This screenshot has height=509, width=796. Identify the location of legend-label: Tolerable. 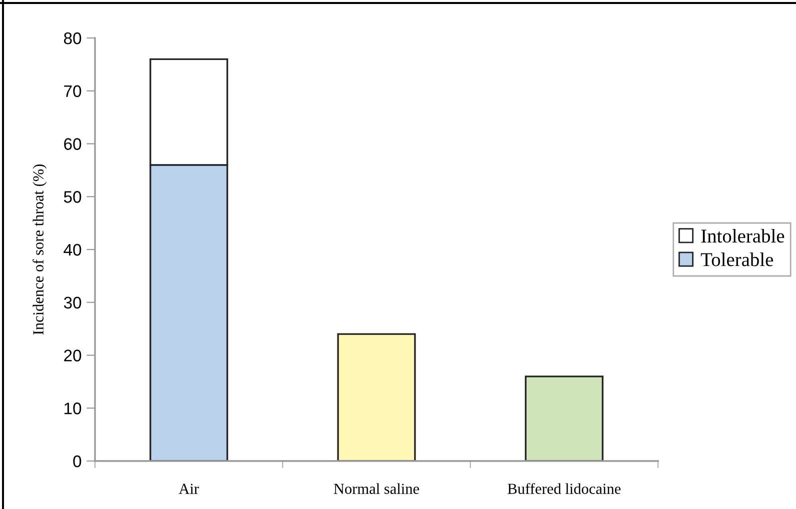
(737, 259).